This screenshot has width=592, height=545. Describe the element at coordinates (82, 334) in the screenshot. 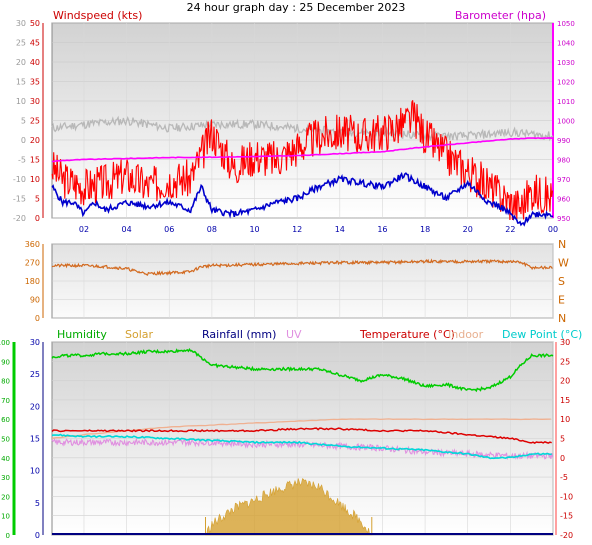

I see `legend-humidity: Humidity` at that location.